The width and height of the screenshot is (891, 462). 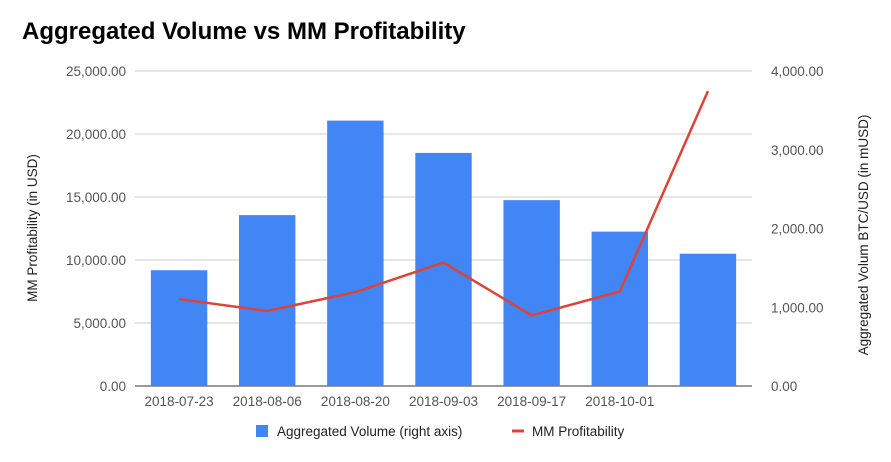 What do you see at coordinates (96, 260) in the screenshot?
I see `left-tick-label: 10,000.00` at bounding box center [96, 260].